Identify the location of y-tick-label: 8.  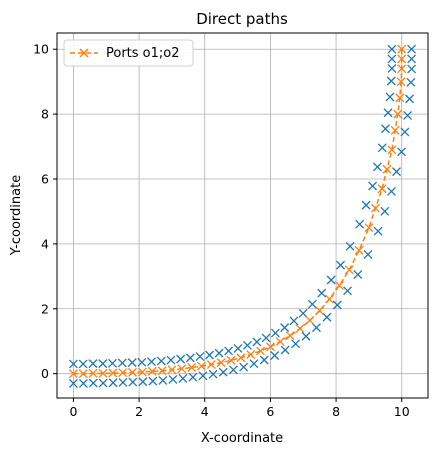
(45, 114).